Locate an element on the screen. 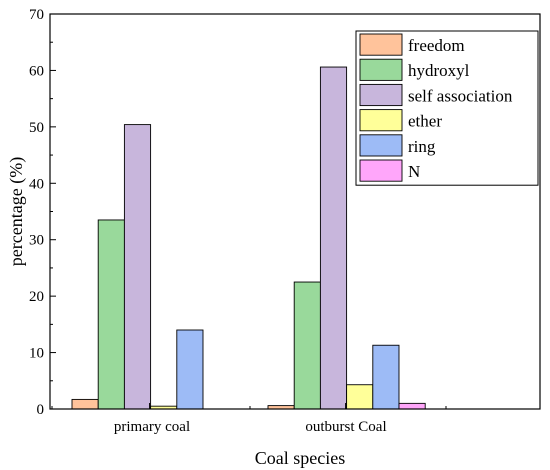  y-tick-label: 50 is located at coordinates (36, 128).